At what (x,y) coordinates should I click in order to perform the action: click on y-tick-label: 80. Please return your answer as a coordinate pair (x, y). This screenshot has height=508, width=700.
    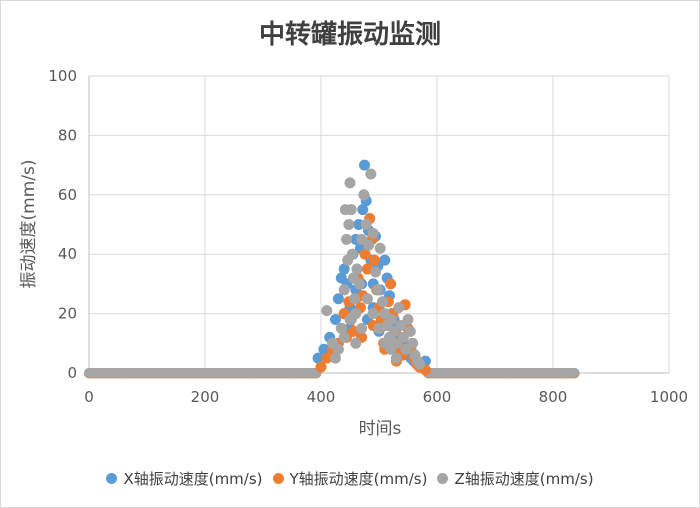
    Looking at the image, I should click on (67, 135).